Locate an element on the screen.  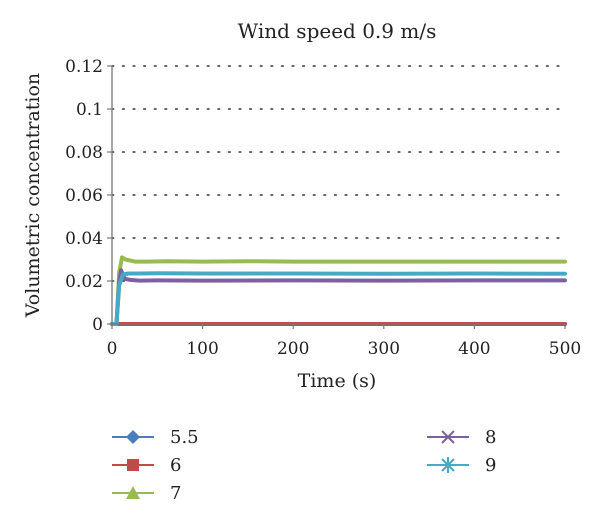
y-tick-label-5: 0.1 is located at coordinates (89, 110).